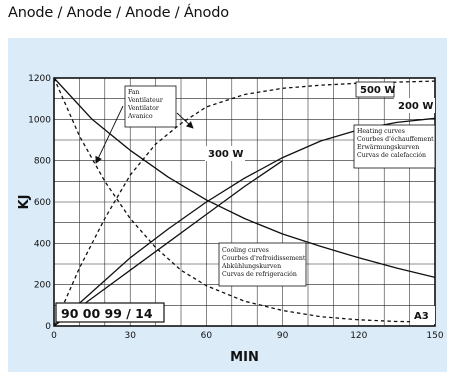 The image size is (455, 380). I want to click on heating-note-box, so click(394, 146).